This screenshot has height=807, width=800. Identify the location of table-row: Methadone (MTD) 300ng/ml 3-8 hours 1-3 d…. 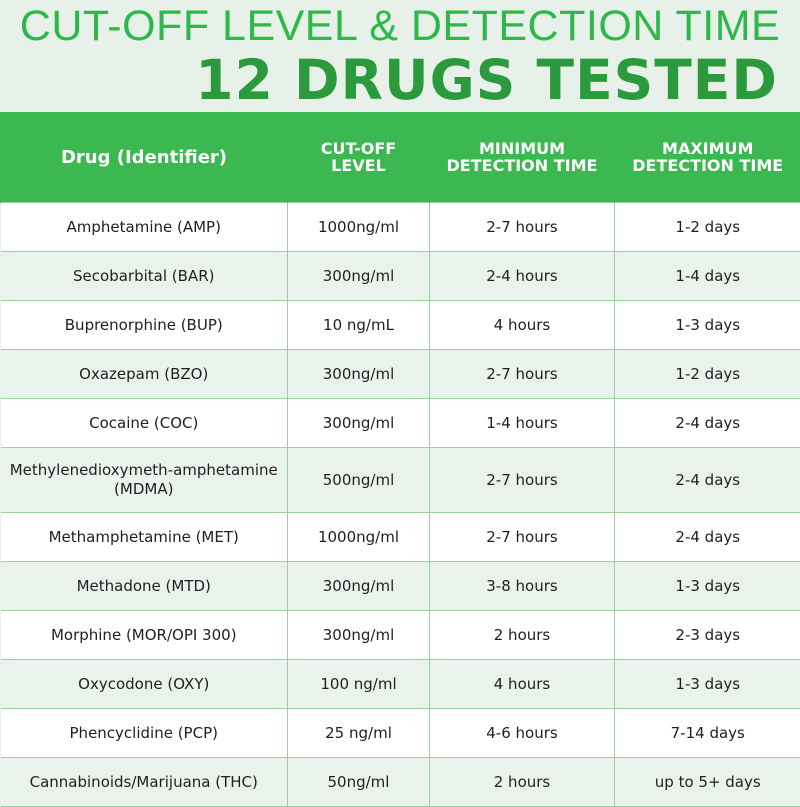
(400, 586).